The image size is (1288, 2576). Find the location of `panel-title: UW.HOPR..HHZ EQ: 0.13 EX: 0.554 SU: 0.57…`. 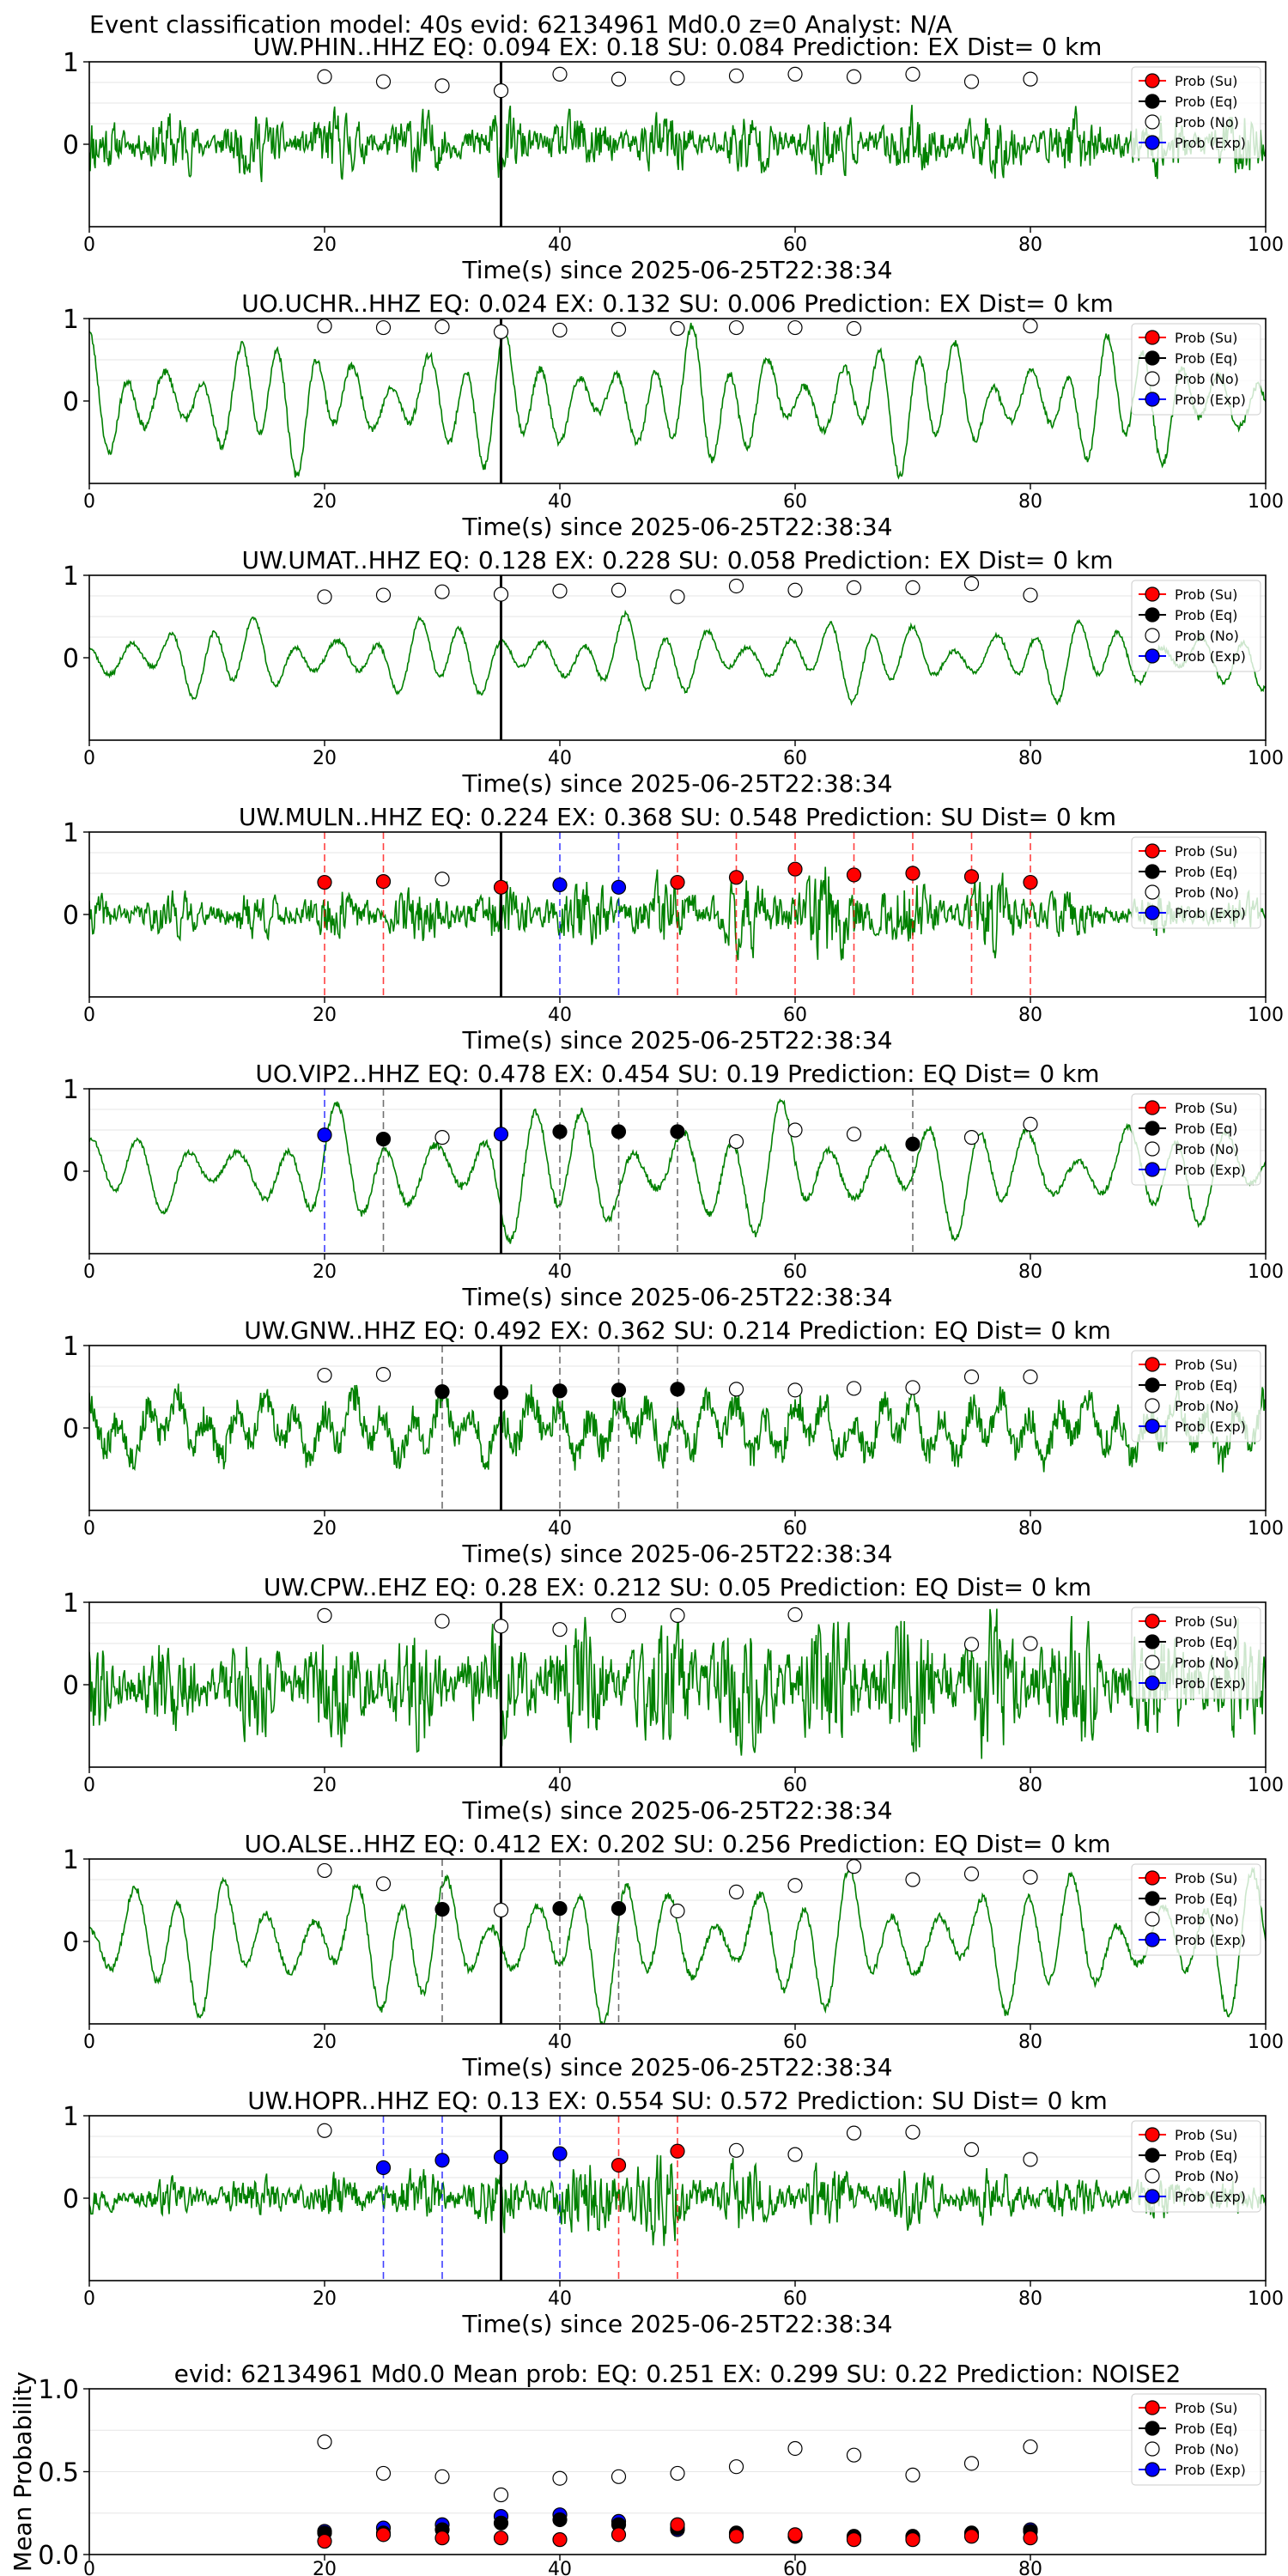

panel-title: UW.HOPR..HHZ EQ: 0.13 EX: 0.554 SU: 0.57… is located at coordinates (678, 2101).